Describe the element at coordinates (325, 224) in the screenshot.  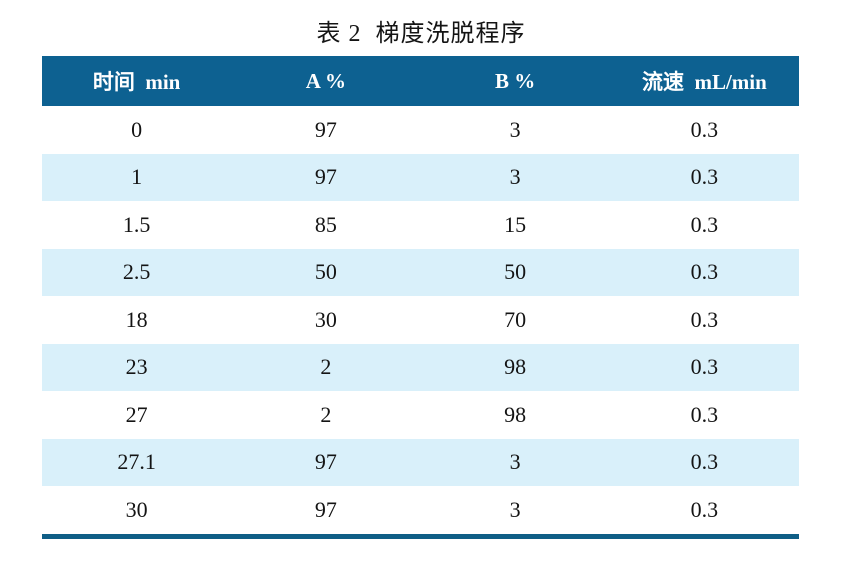
I see `table-cell: 85` at that location.